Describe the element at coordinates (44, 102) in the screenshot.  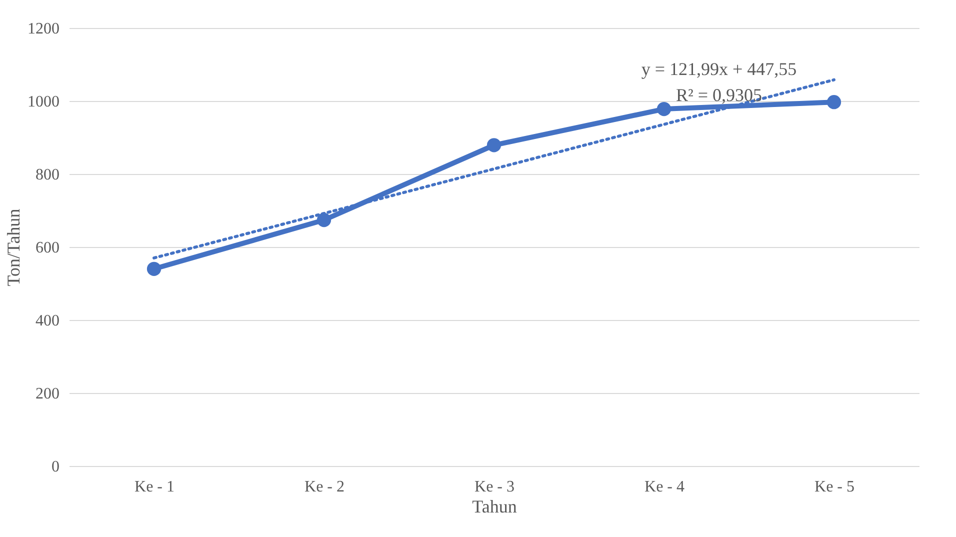
I see `y-tick-label: 1000` at that location.